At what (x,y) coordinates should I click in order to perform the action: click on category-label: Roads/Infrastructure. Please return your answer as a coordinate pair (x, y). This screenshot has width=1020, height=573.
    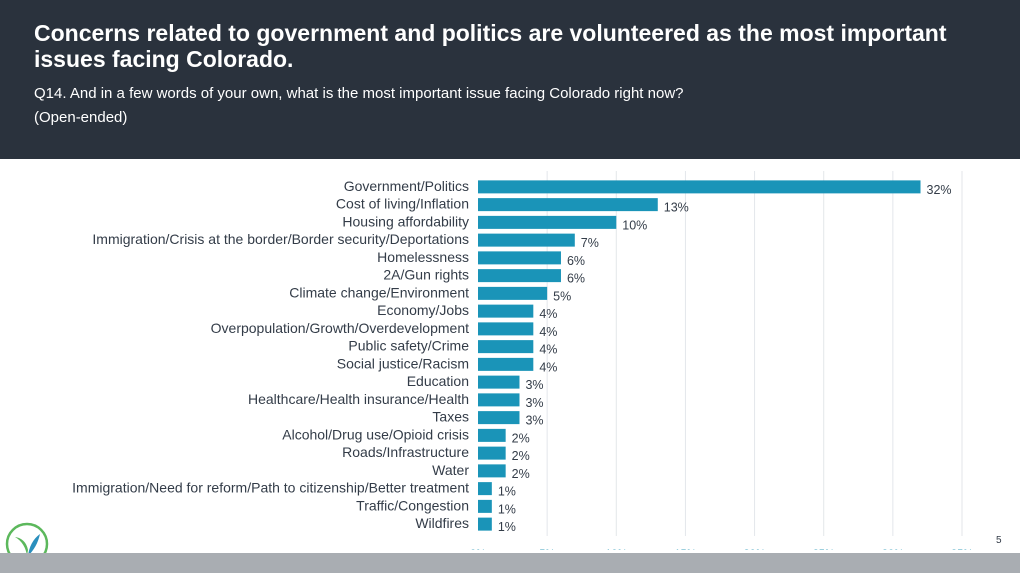
    Looking at the image, I should click on (405, 452).